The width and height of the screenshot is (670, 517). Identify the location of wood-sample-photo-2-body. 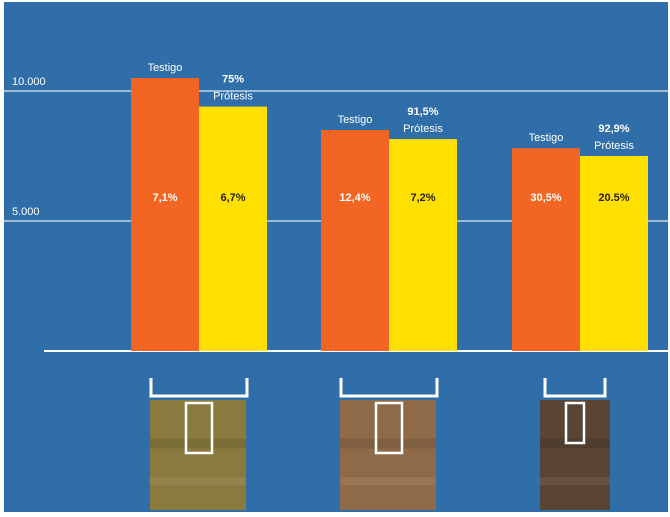
(388, 455).